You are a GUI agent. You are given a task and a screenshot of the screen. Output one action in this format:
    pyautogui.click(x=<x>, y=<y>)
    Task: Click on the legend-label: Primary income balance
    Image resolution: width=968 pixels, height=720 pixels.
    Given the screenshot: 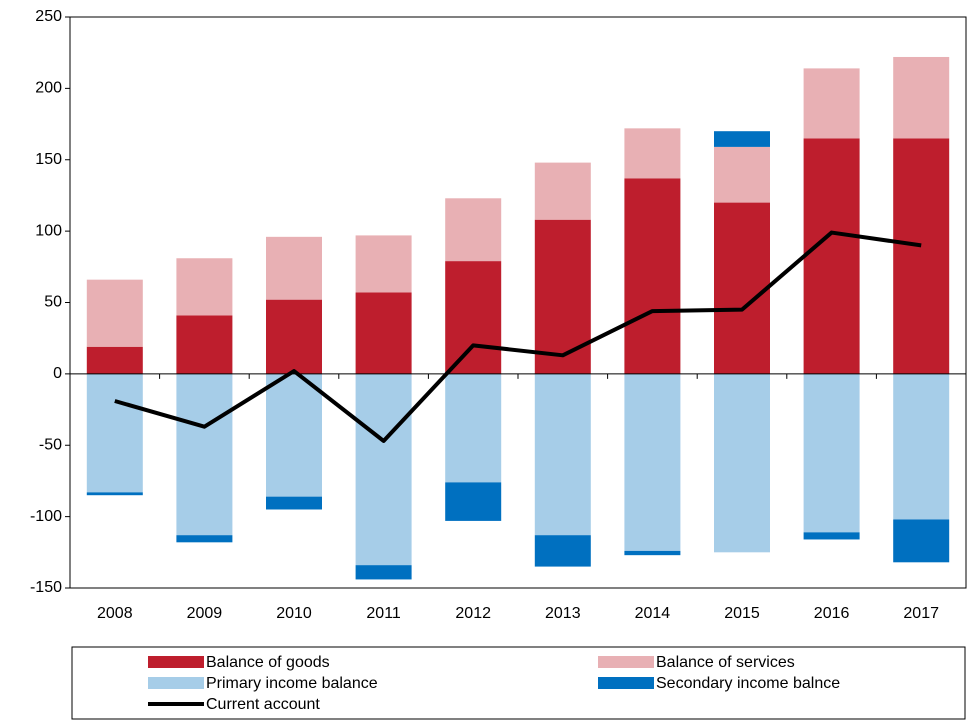 What is the action you would take?
    pyautogui.click(x=292, y=683)
    